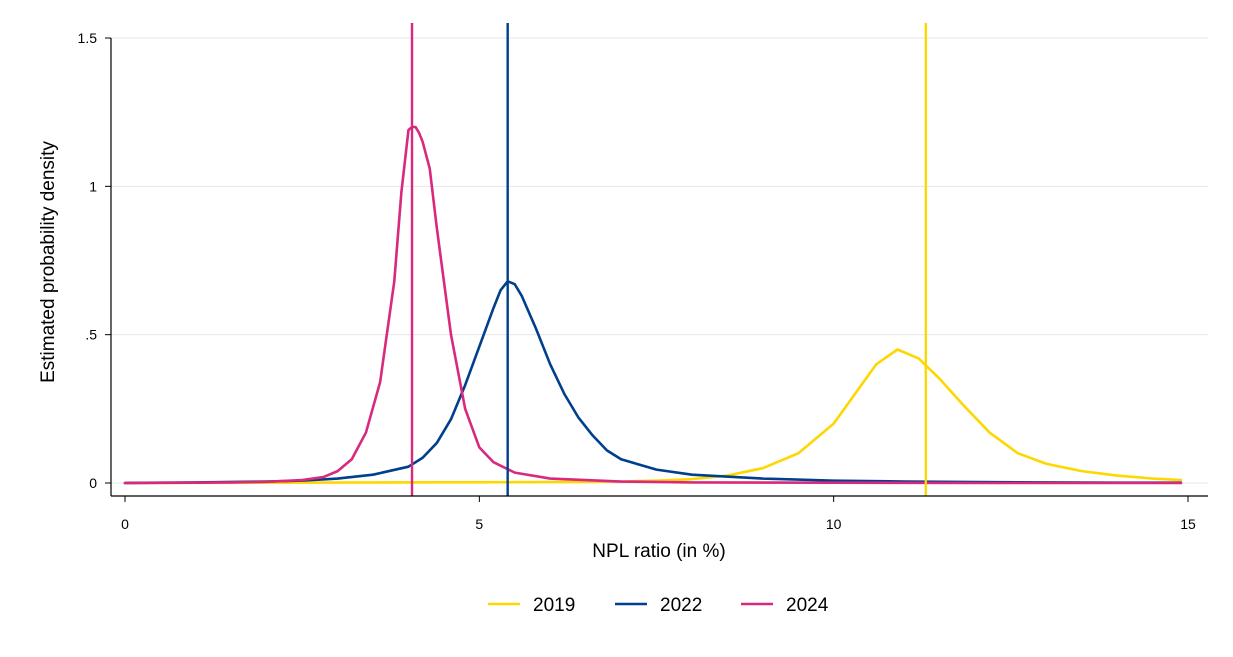  I want to click on legend-label-2024: 2024, so click(807, 605).